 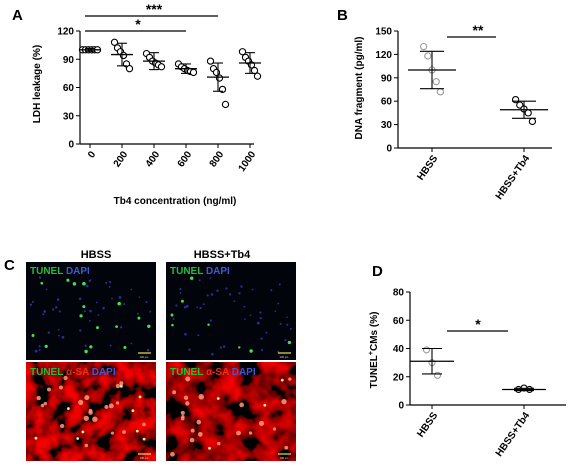 I want to click on x-tick-label: HBSS, so click(x=427, y=167).